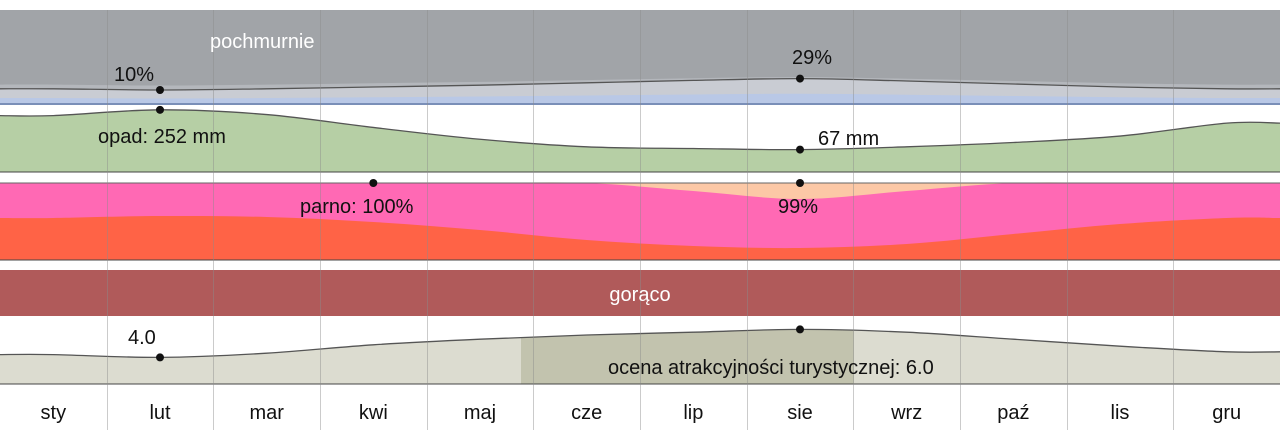 The image size is (1280, 430). What do you see at coordinates (266, 413) in the screenshot?
I see `month-label-2: mar` at bounding box center [266, 413].